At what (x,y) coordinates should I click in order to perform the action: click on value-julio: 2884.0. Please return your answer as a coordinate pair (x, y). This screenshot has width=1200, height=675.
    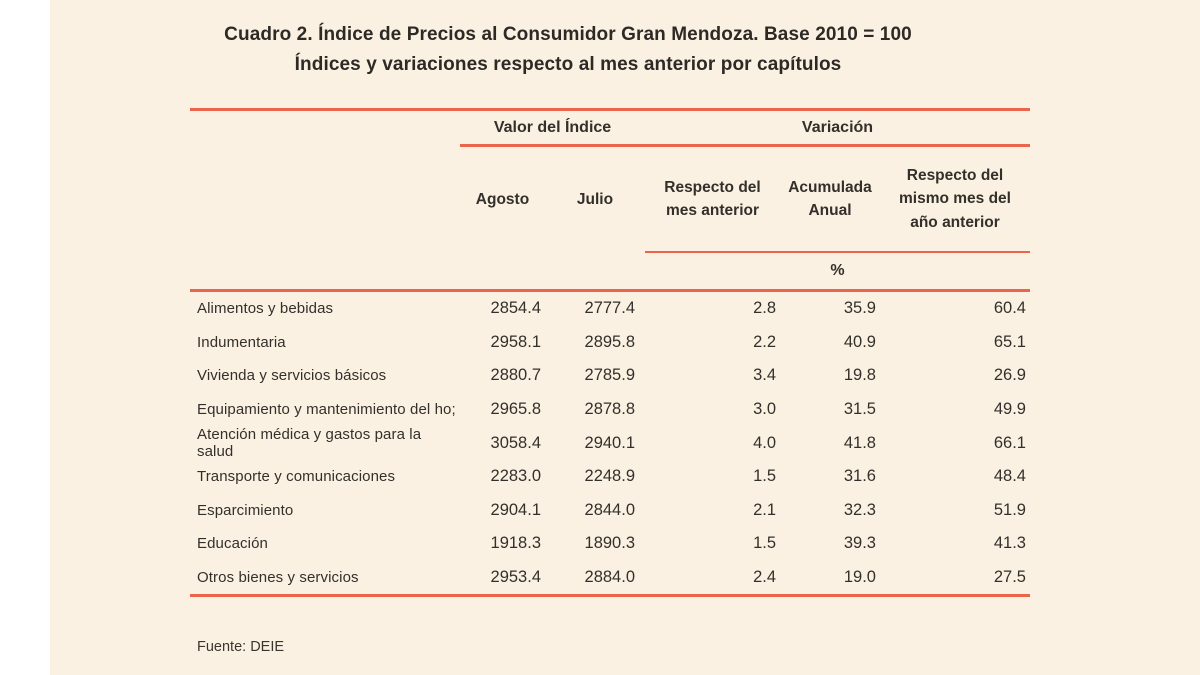
    Looking at the image, I should click on (595, 578).